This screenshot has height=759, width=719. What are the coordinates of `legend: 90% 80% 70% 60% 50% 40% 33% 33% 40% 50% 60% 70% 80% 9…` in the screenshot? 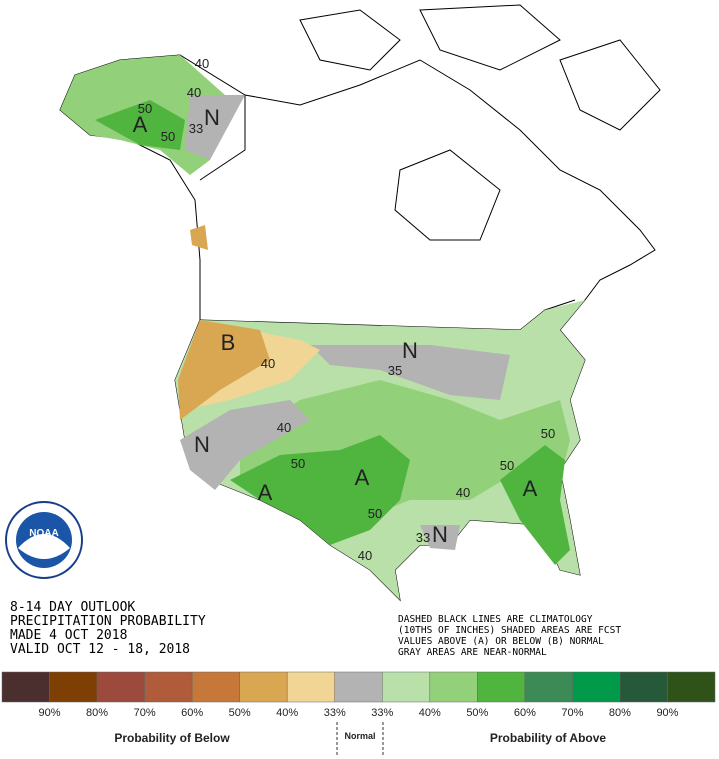 It's located at (358, 695).